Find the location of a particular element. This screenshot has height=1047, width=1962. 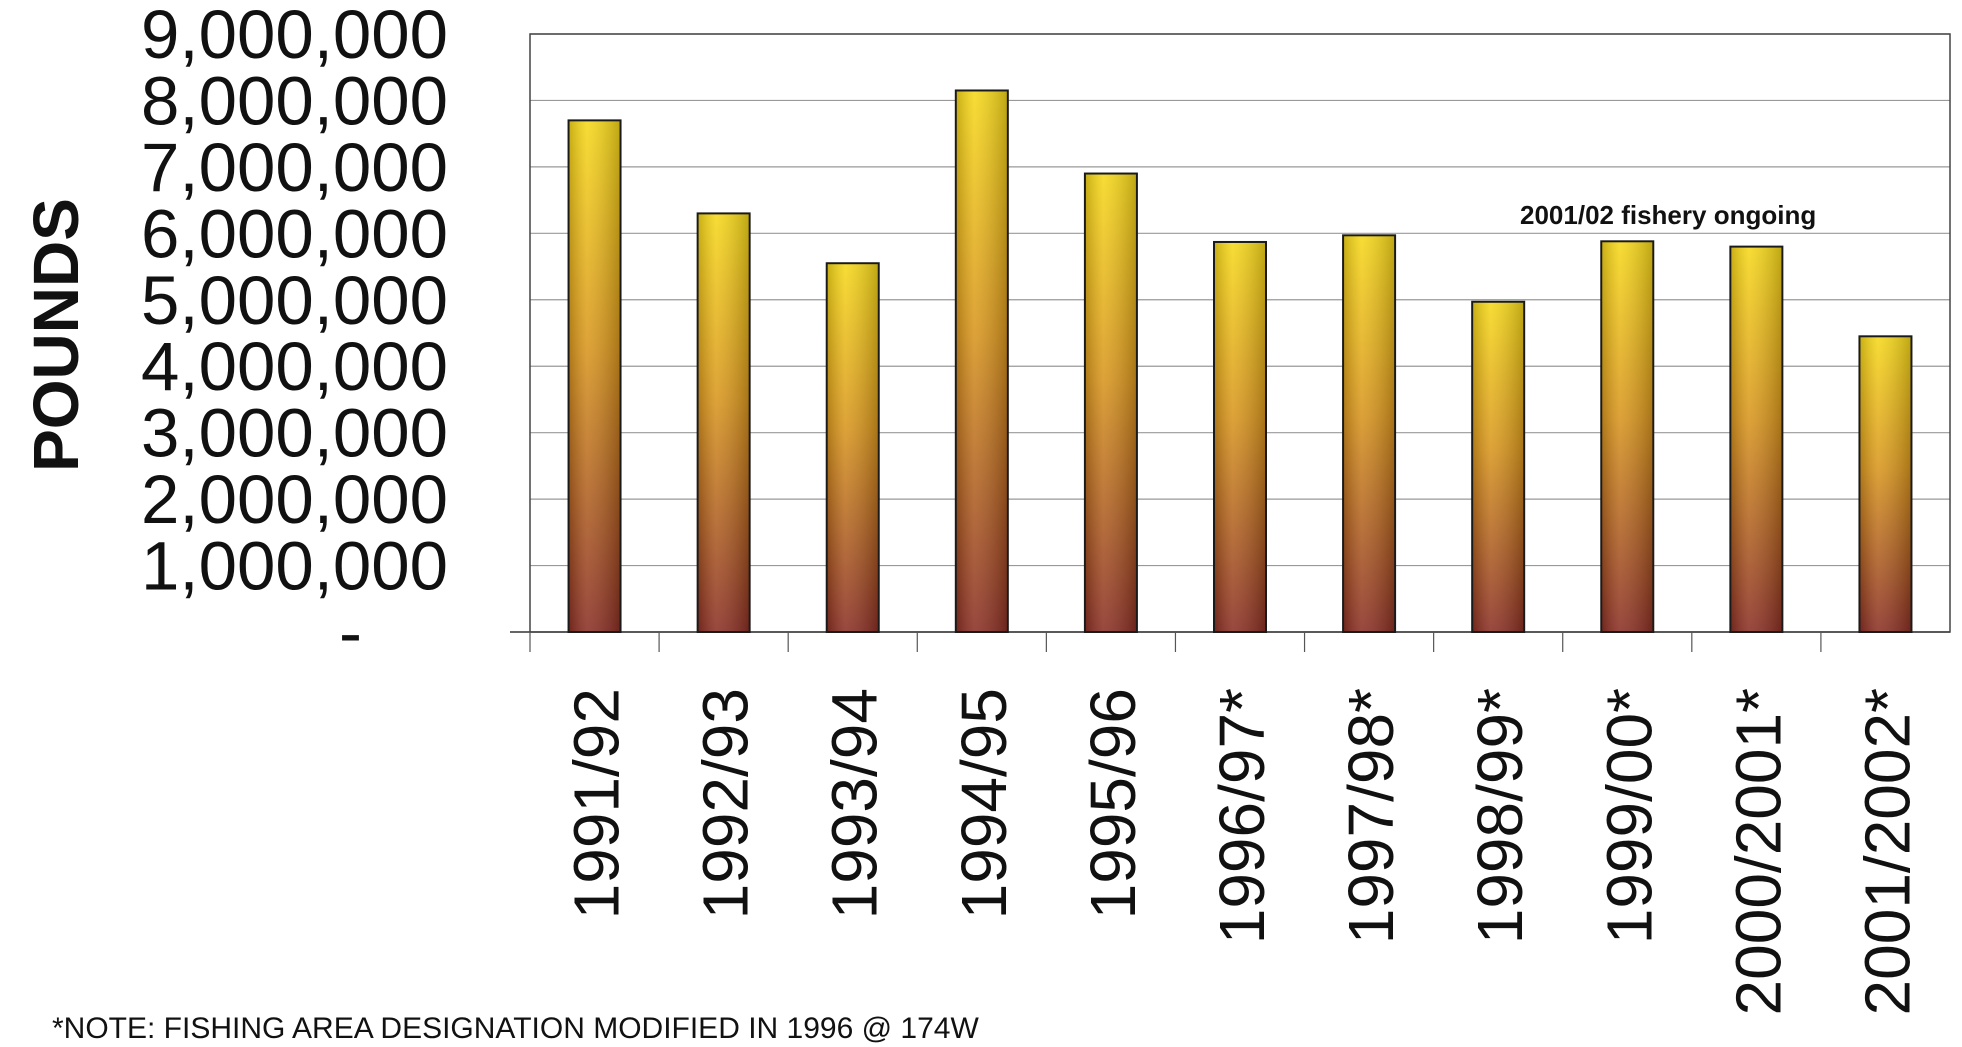

y-tick-label: 4,000,000 is located at coordinates (294, 366).